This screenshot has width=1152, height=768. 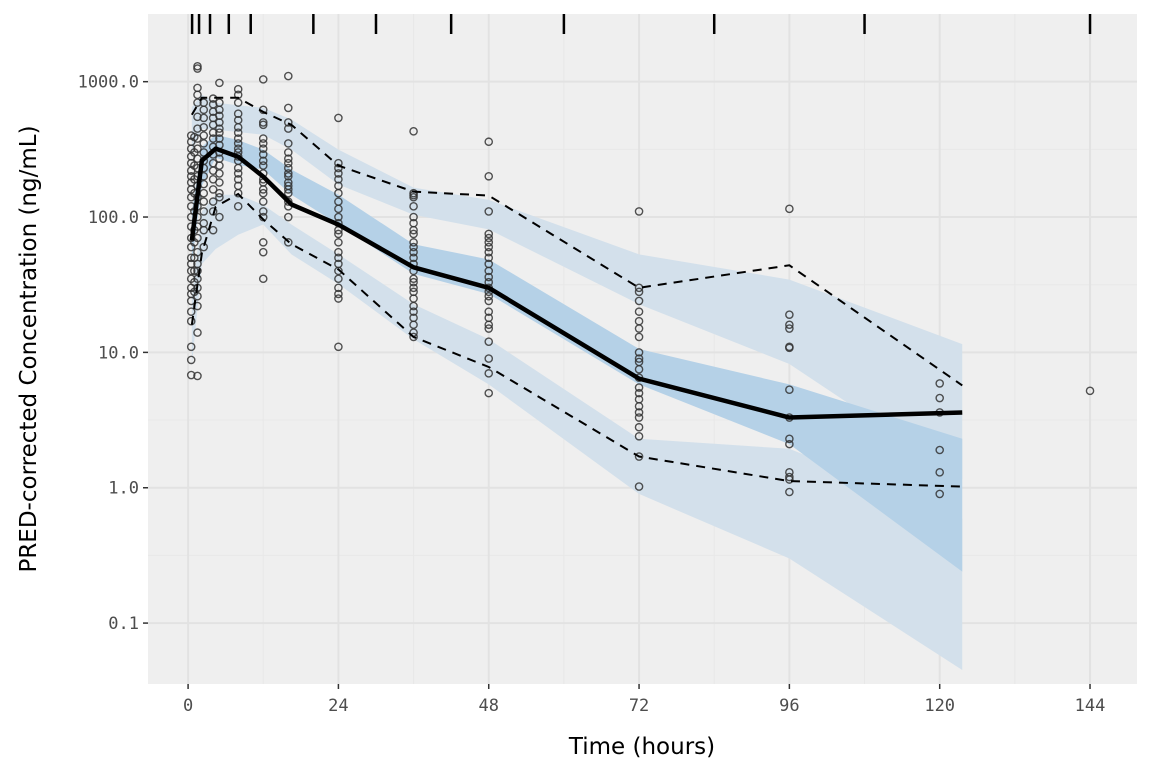 I want to click on x-axis-title: Time (hours), so click(x=641, y=747).